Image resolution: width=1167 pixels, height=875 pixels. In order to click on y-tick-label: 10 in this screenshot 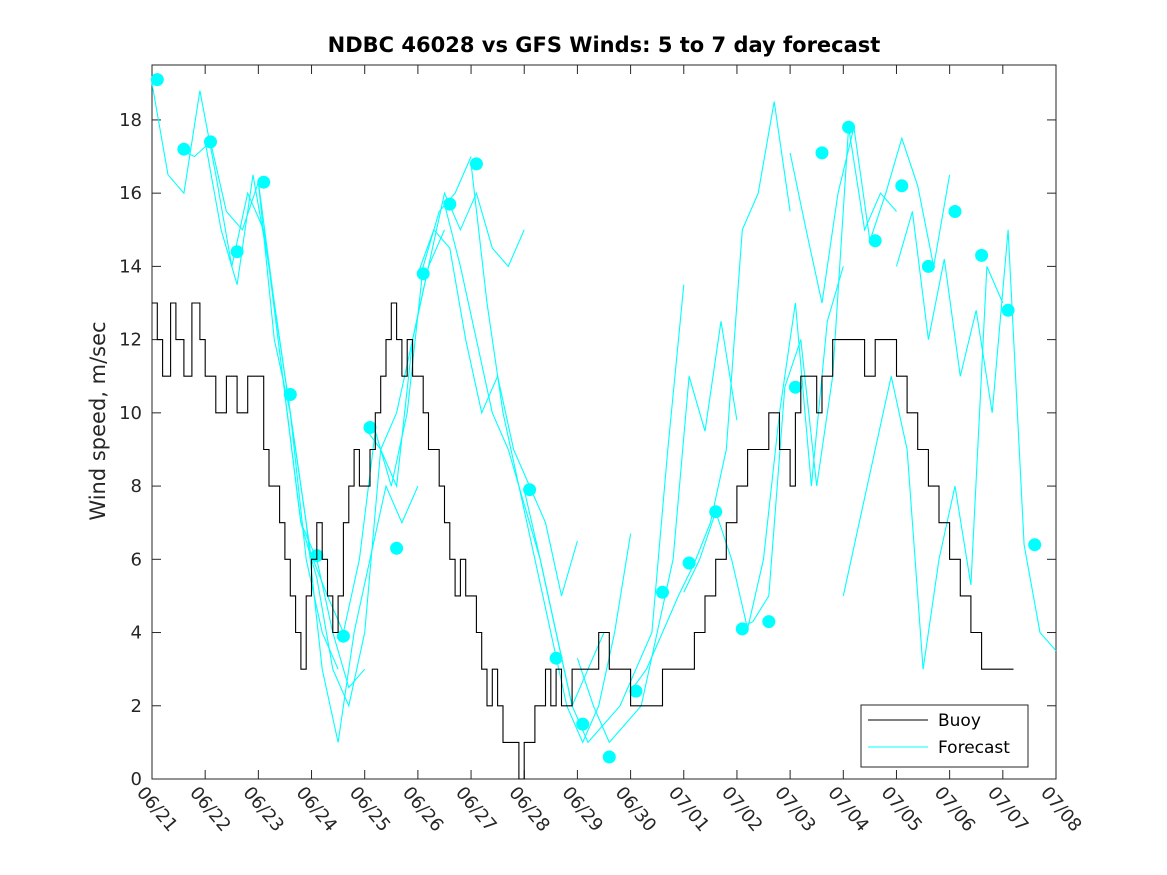, I will do `click(130, 413)`.